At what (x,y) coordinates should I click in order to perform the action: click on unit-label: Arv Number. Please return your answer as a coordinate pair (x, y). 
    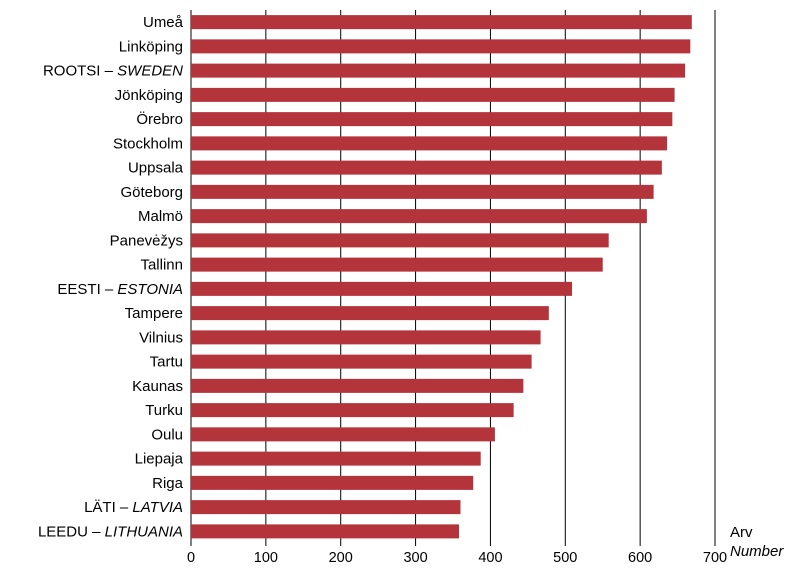
    Looking at the image, I should click on (757, 542).